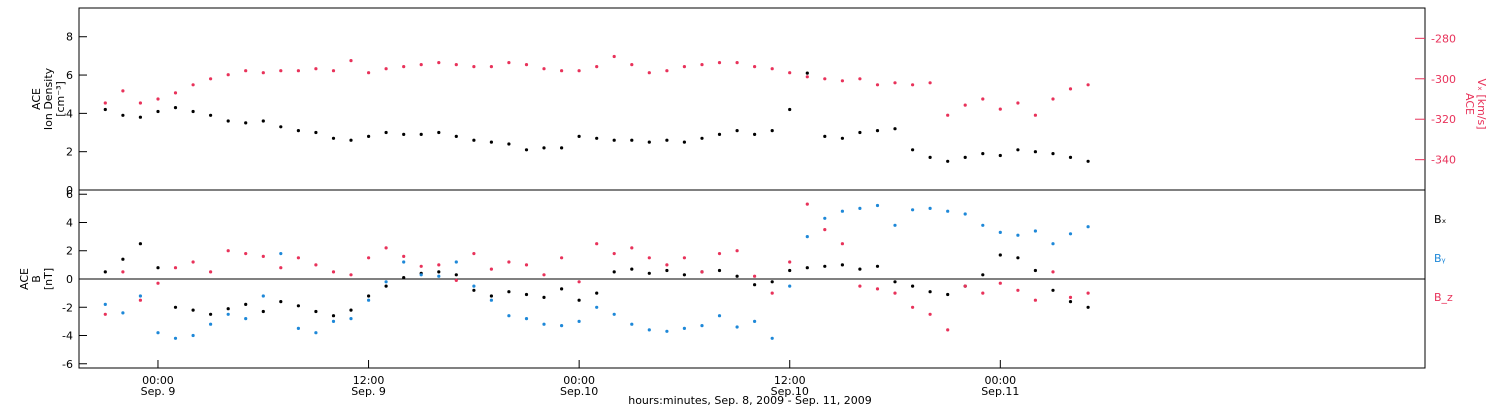 Image resolution: width=1500 pixels, height=410 pixels. What do you see at coordinates (790, 391) in the screenshot?
I see `x-tick-date: Sep.10` at bounding box center [790, 391].